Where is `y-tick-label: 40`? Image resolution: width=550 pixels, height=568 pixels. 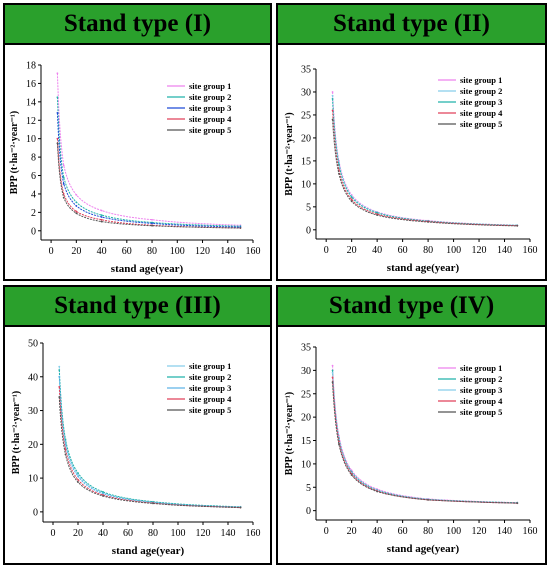
y-tick-label: 40 is located at coordinates (33, 377).